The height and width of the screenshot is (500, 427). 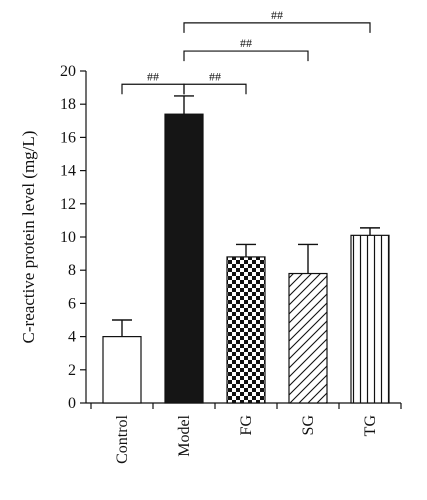 I want to click on y-axis-title: C-reactive protein level (mg/L), so click(x=28, y=237).